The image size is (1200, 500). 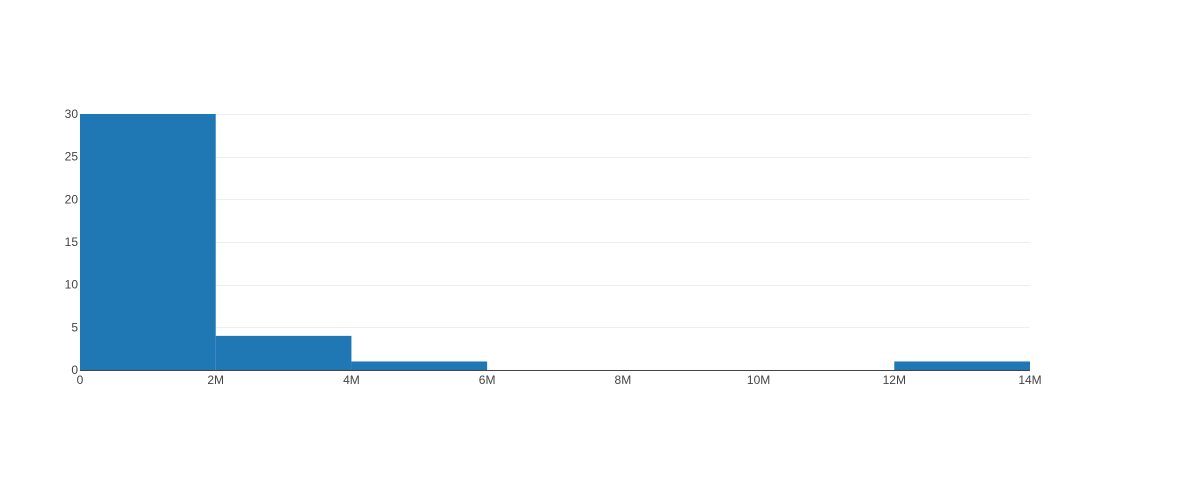 What do you see at coordinates (487, 380) in the screenshot?
I see `x-tick-label: 6M` at bounding box center [487, 380].